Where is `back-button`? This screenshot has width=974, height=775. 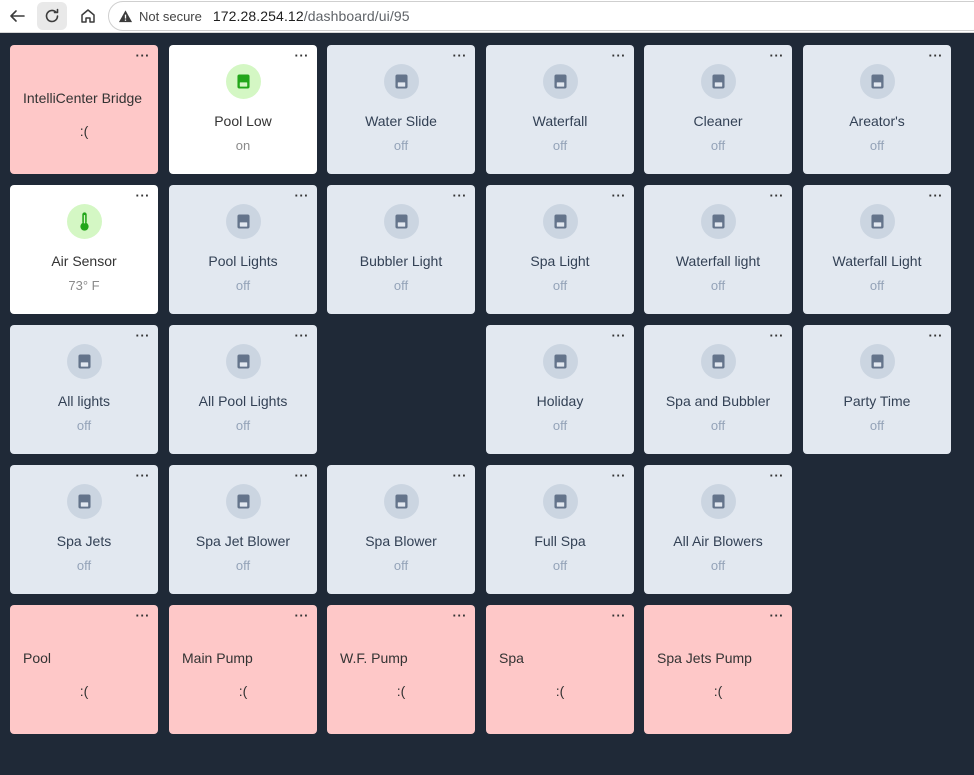 back-button is located at coordinates (17, 16).